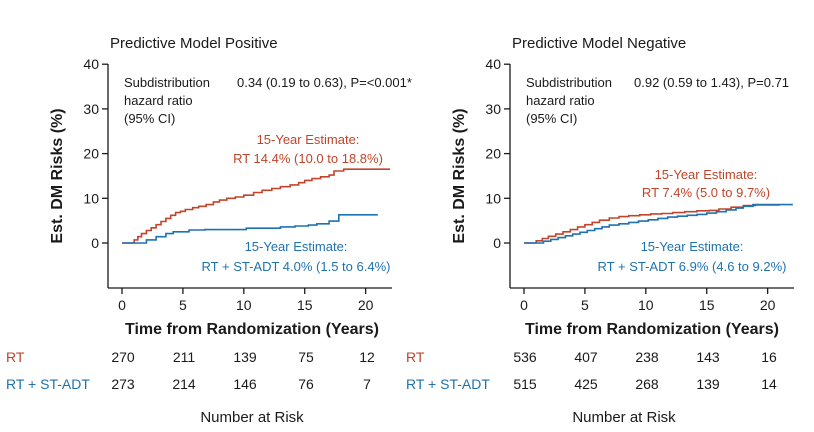 The width and height of the screenshot is (814, 432). What do you see at coordinates (692, 266) in the screenshot?
I see `estimate-text: RT + ST-ADT 6.9% (4.6 to 9.2%)` at bounding box center [692, 266].